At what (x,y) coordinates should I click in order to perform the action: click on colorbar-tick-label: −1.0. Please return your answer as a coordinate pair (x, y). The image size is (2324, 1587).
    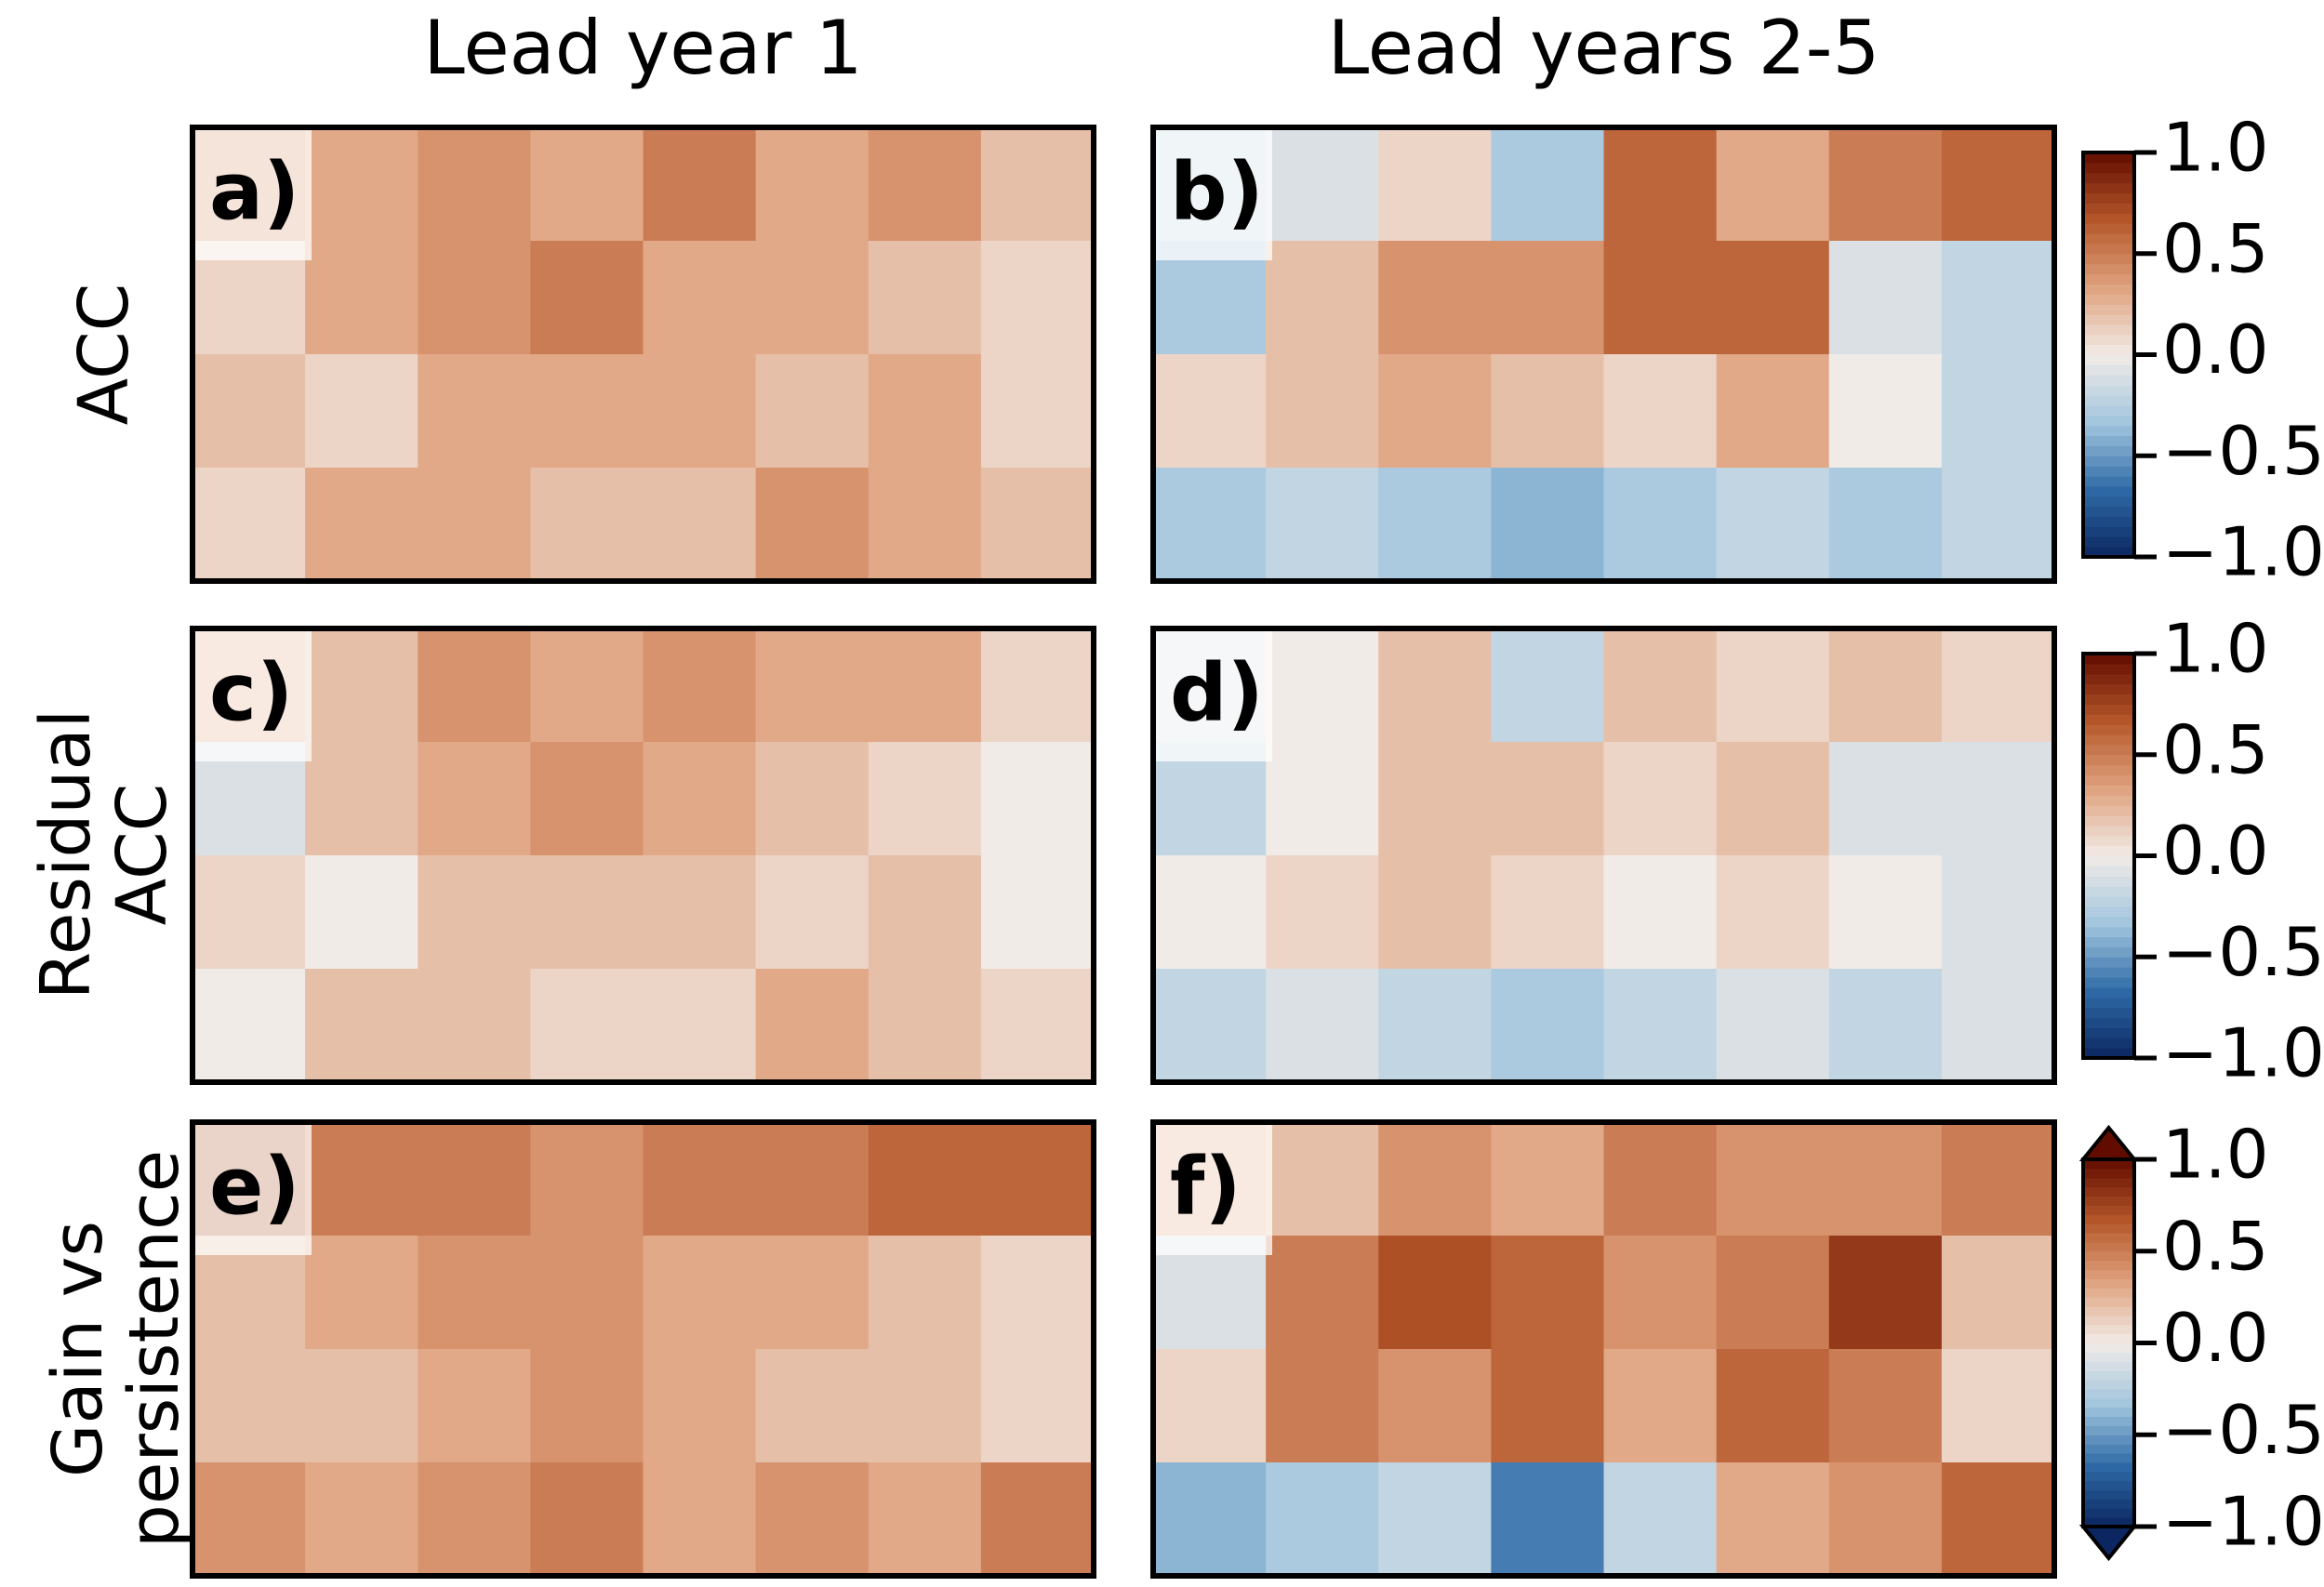
    Looking at the image, I should click on (2243, 552).